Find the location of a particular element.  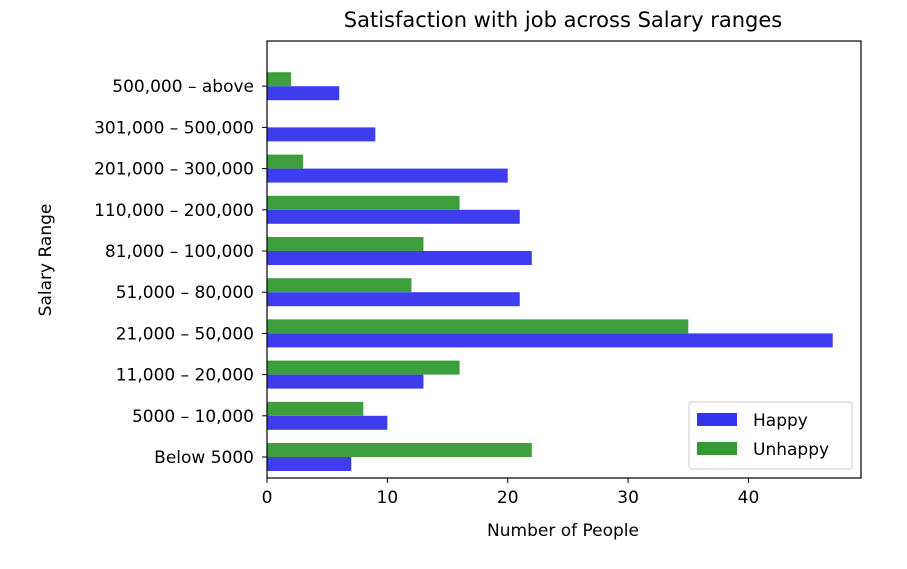

y-tick-label: 51,000 – 80,000 is located at coordinates (185, 293).